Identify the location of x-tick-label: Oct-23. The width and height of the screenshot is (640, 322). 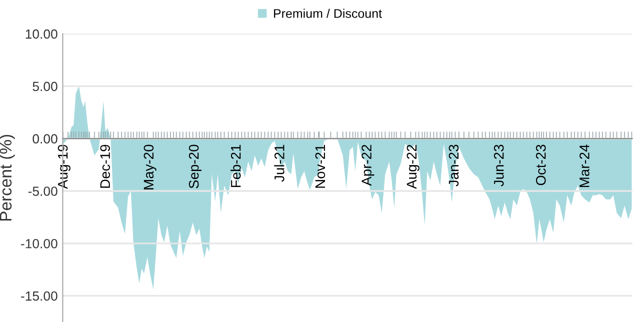
(541, 165).